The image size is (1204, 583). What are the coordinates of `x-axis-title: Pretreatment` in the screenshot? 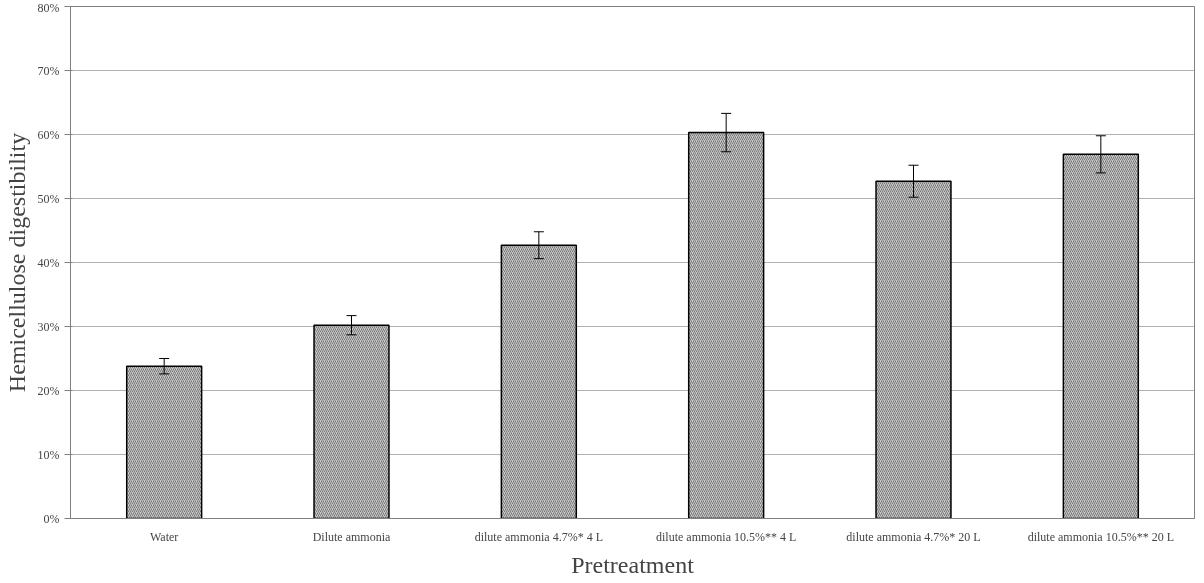 It's located at (633, 564).